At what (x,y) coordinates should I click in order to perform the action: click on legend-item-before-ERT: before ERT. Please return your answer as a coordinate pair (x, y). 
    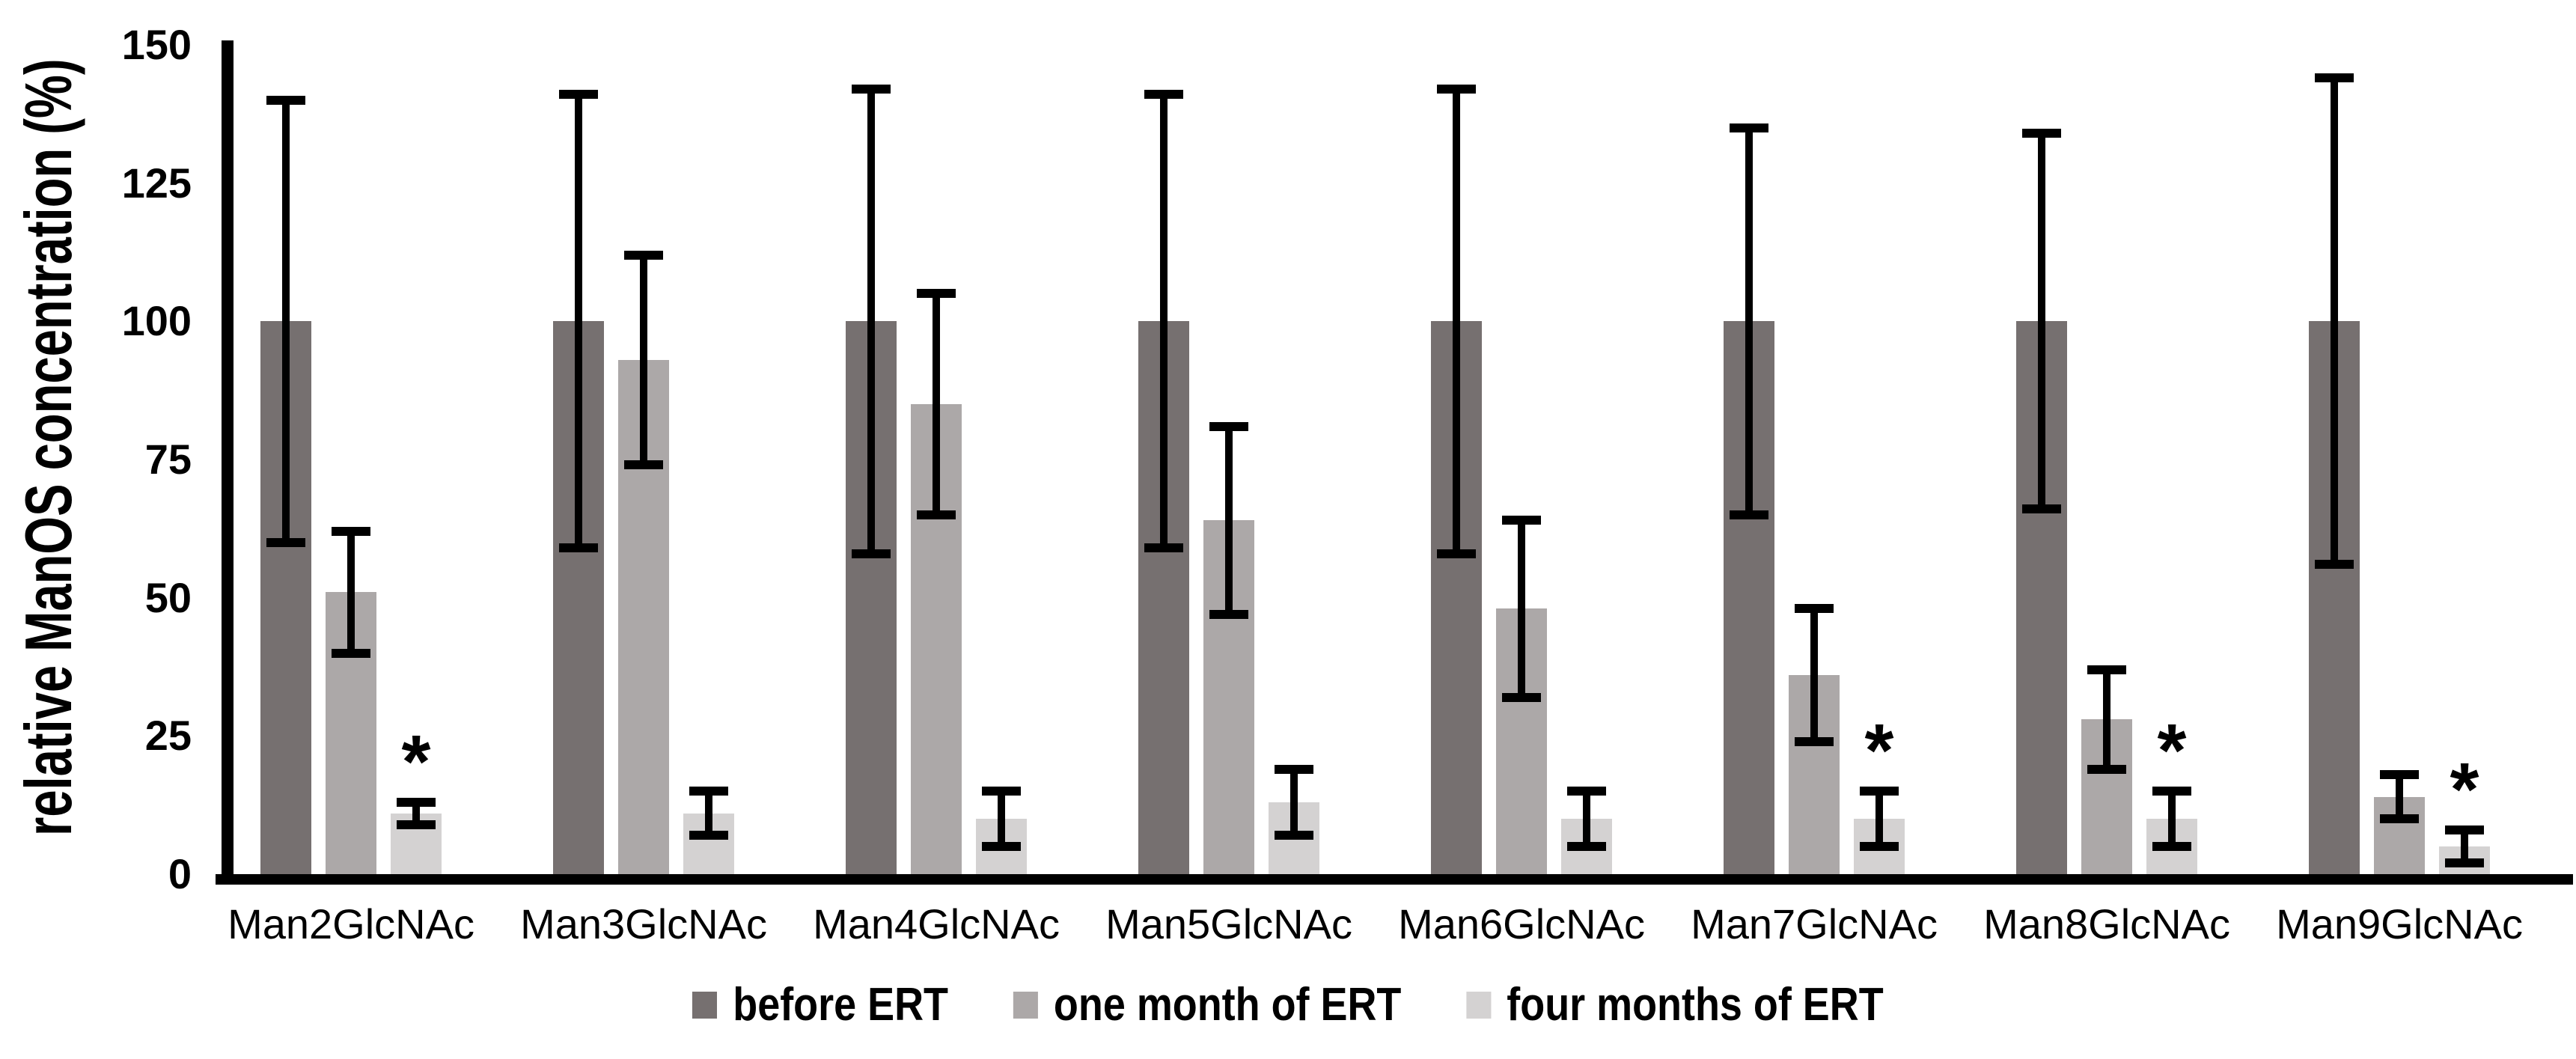
    Looking at the image, I should click on (820, 1005).